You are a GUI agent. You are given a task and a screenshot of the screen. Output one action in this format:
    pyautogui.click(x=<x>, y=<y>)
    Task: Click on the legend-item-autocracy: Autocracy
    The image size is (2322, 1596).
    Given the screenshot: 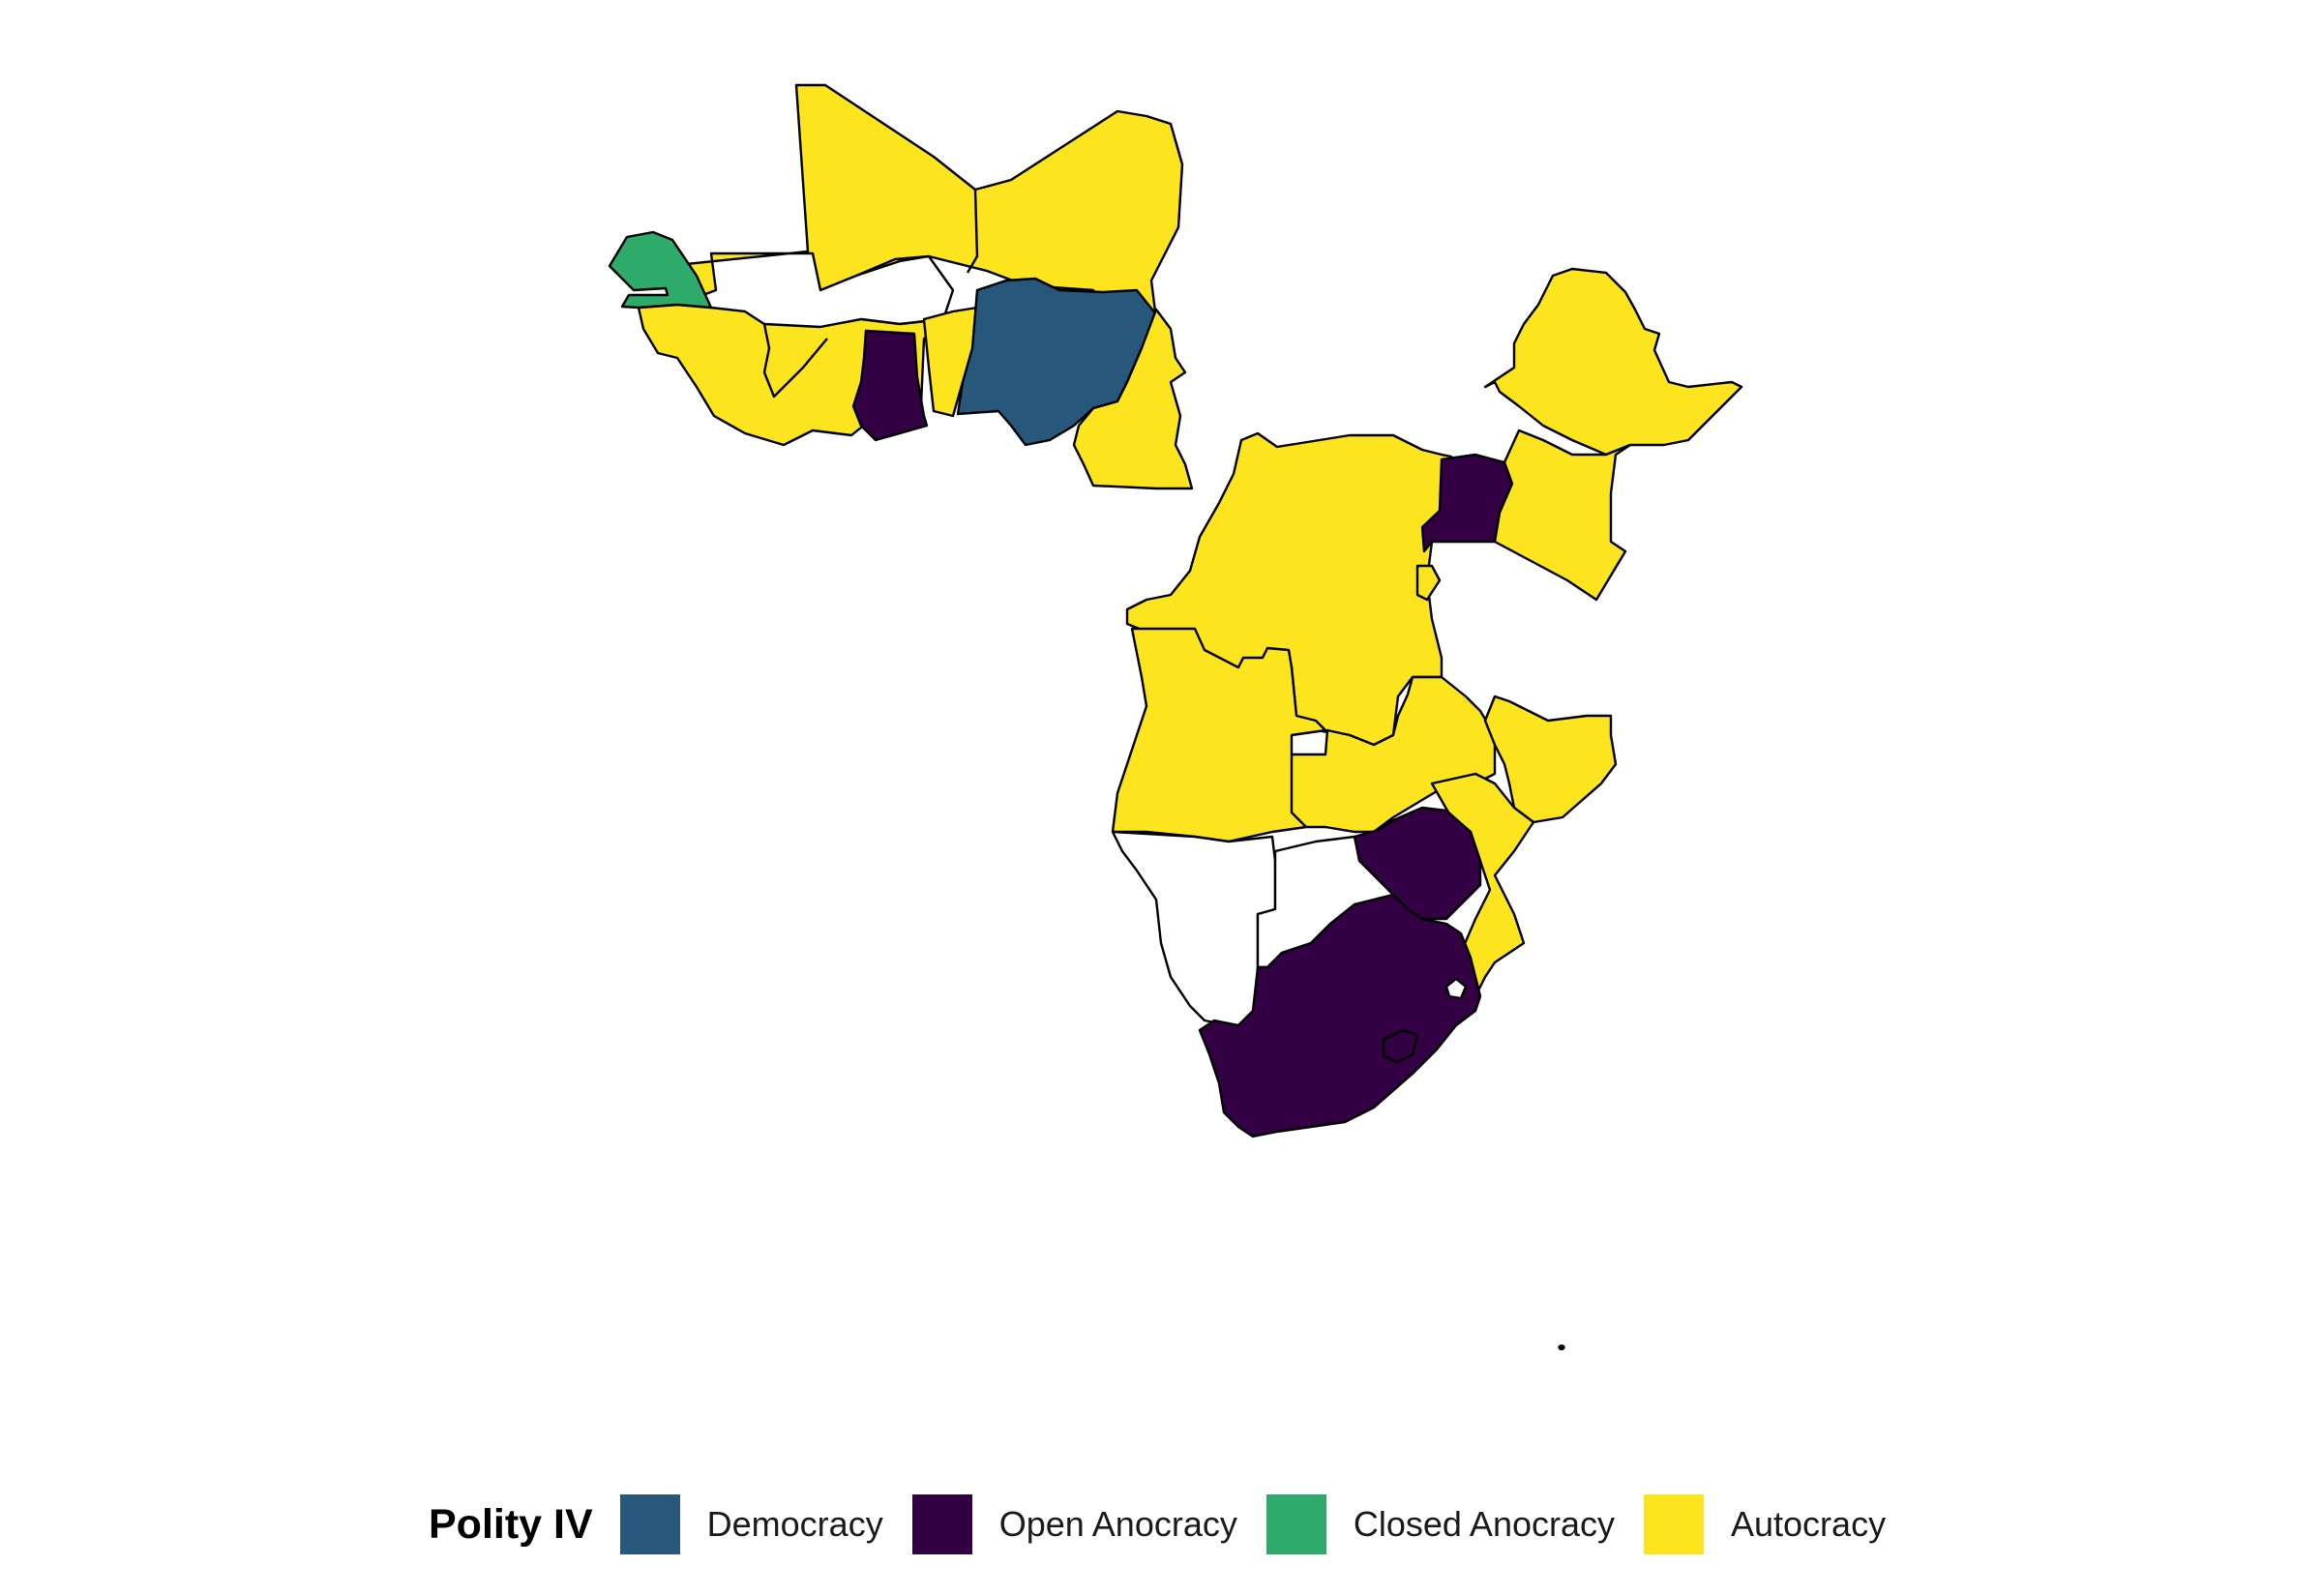 What is the action you would take?
    pyautogui.click(x=1765, y=1524)
    